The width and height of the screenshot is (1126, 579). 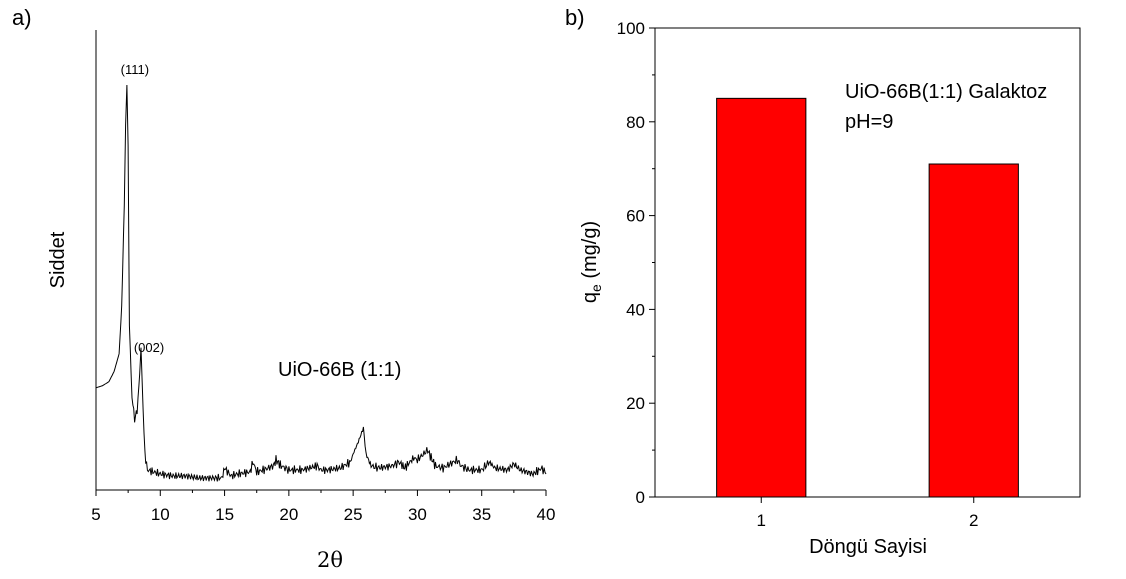 What do you see at coordinates (417, 514) in the screenshot?
I see `panel-a-x-tick-label: 30` at bounding box center [417, 514].